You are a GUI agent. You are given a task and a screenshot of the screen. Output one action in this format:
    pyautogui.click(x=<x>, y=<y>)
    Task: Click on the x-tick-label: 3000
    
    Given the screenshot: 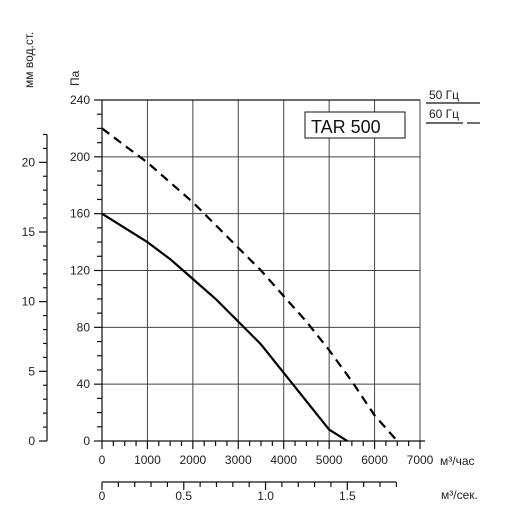 What is the action you would take?
    pyautogui.click(x=238, y=460)
    